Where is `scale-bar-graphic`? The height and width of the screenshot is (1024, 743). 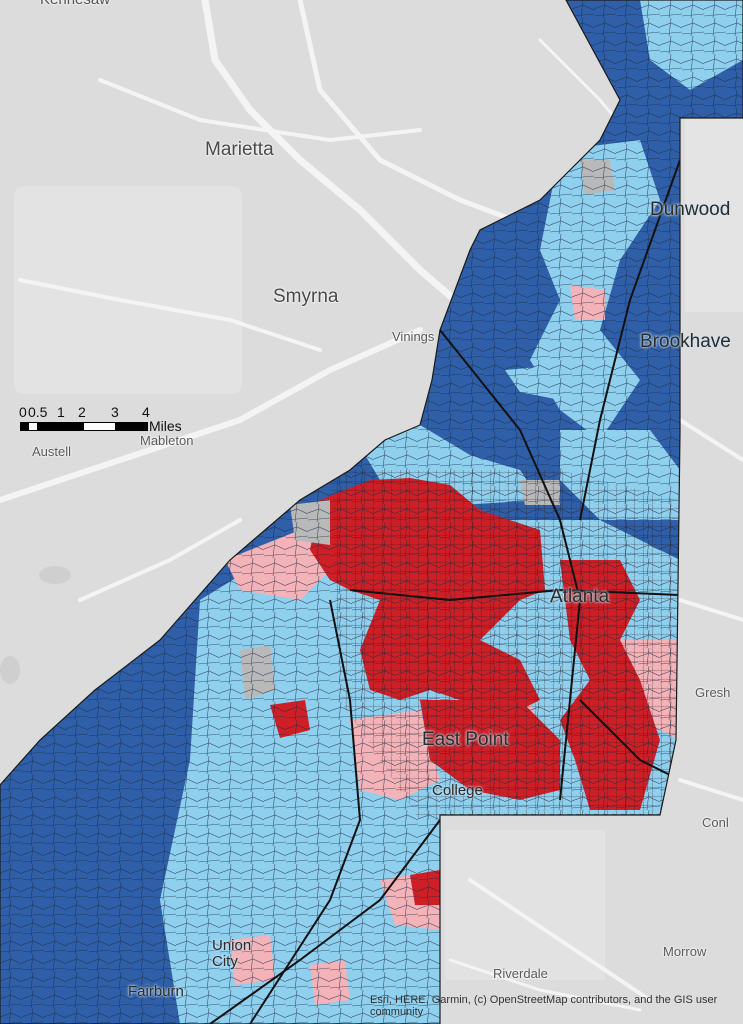
scale-bar-graphic is located at coordinates (84, 426).